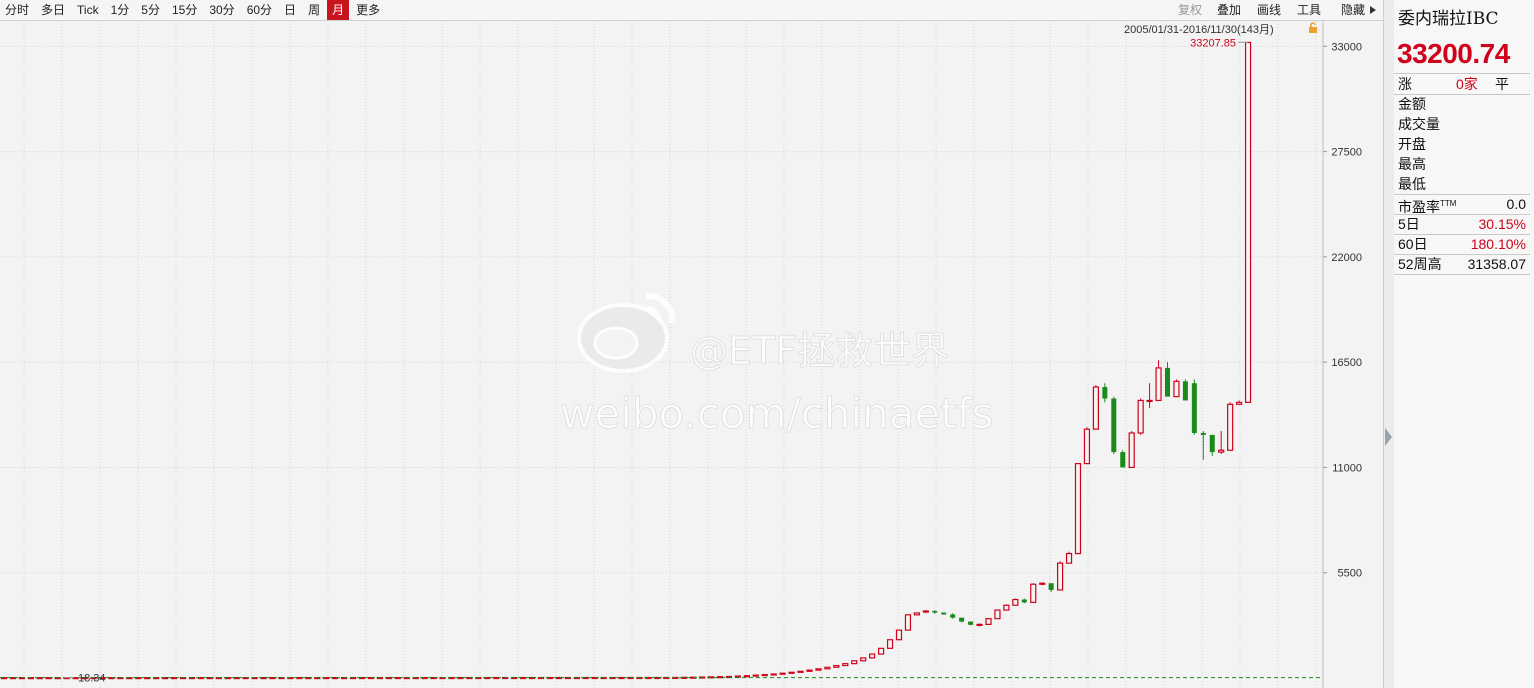 This screenshot has height=688, width=1534. What do you see at coordinates (184, 10) in the screenshot?
I see `tab-15min: 15分` at bounding box center [184, 10].